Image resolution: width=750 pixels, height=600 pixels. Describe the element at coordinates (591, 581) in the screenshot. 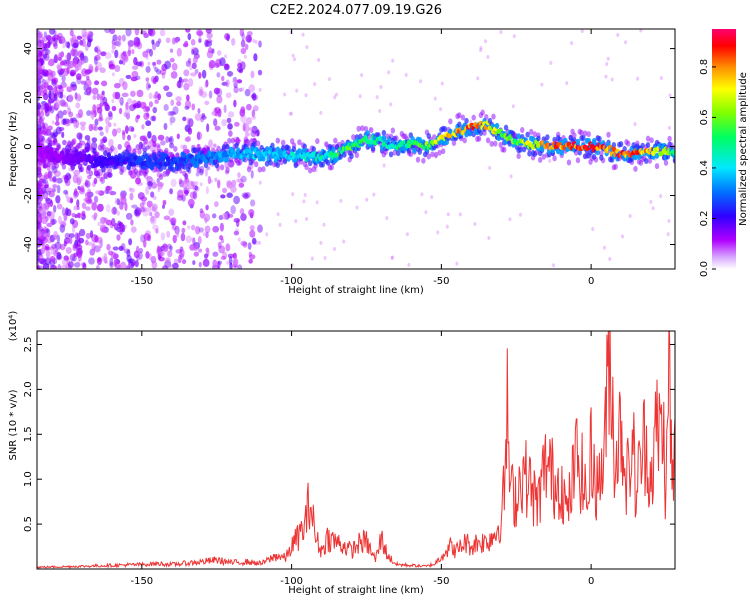

I see `snr-xtick-label: 0` at that location.